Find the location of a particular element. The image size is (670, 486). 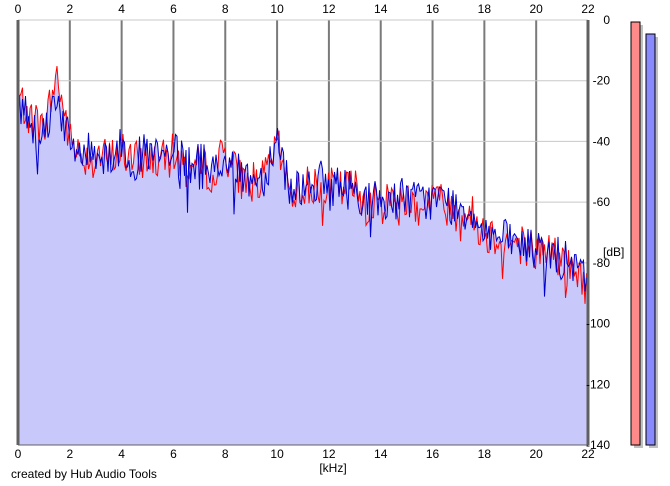

x-tick-label-bottom: 20 is located at coordinates (537, 454).